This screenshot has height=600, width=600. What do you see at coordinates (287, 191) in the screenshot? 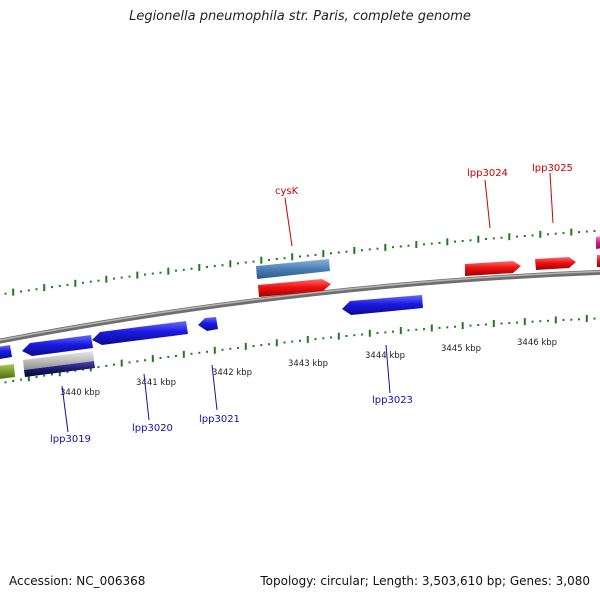
I see `label-cysk: cysK` at bounding box center [287, 191].